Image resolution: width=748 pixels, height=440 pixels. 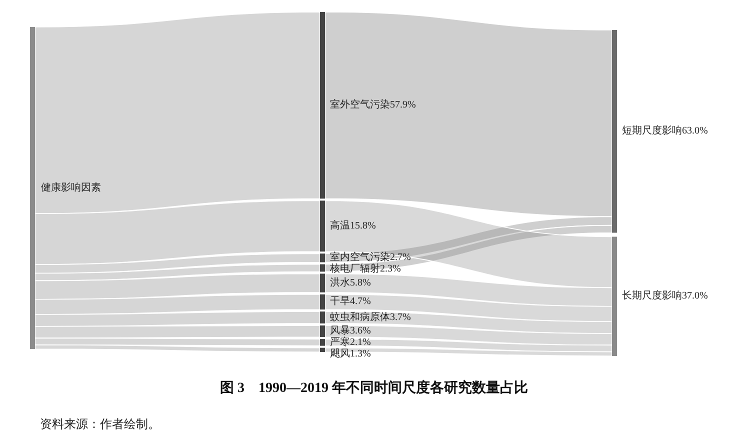 What do you see at coordinates (360, 257) in the screenshot?
I see `category-label: 室内空气污染` at bounding box center [360, 257].